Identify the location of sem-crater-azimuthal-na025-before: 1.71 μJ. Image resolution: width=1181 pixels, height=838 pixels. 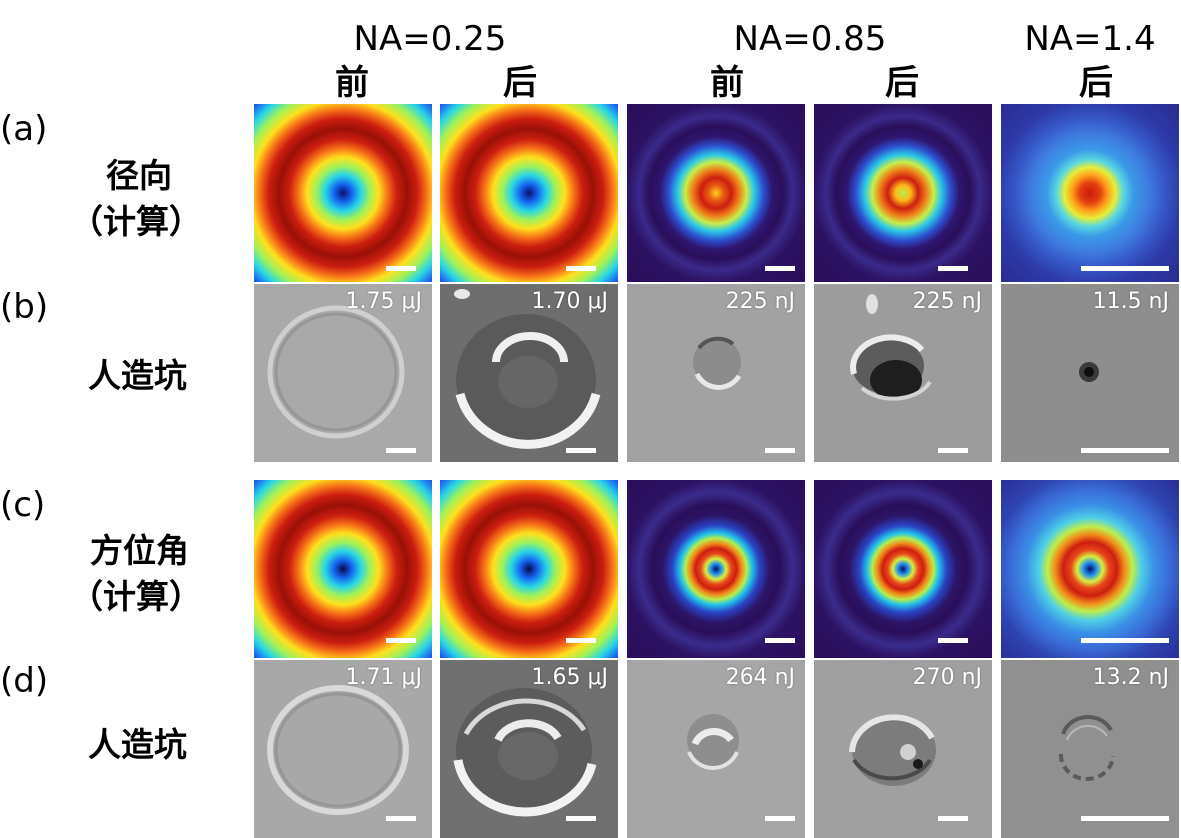
(343, 749).